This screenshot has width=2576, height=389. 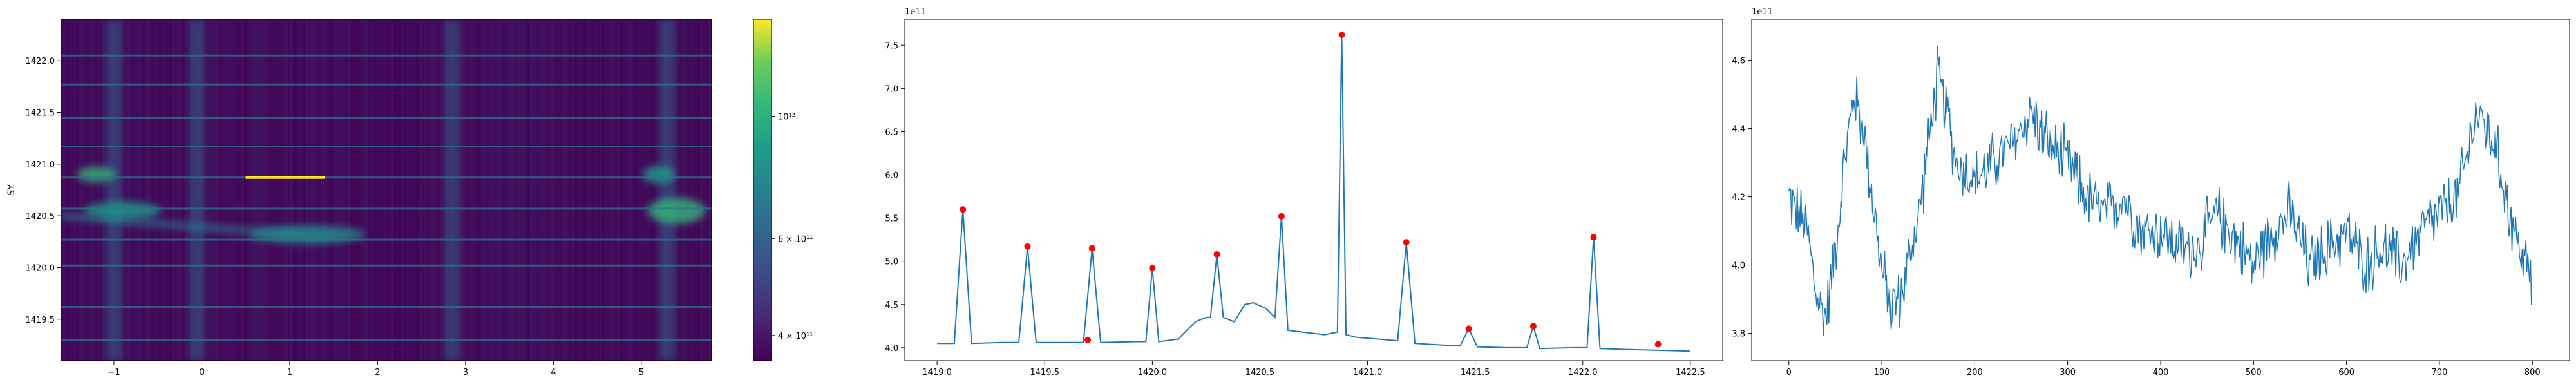 I want to click on x-tick-label: 400, so click(x=2161, y=373).